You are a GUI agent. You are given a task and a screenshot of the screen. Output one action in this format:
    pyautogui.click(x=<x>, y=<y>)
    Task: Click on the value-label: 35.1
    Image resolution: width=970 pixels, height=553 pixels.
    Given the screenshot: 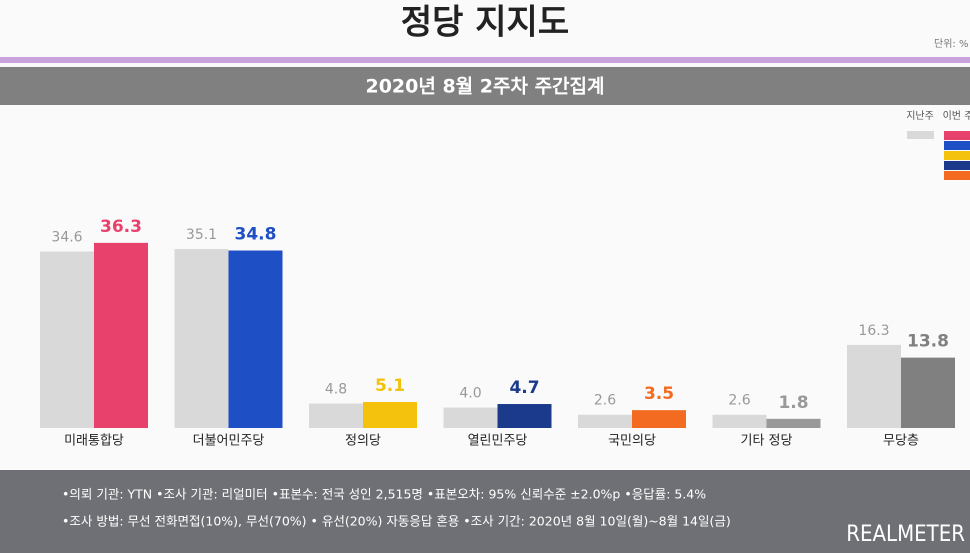 What is the action you would take?
    pyautogui.click(x=201, y=235)
    